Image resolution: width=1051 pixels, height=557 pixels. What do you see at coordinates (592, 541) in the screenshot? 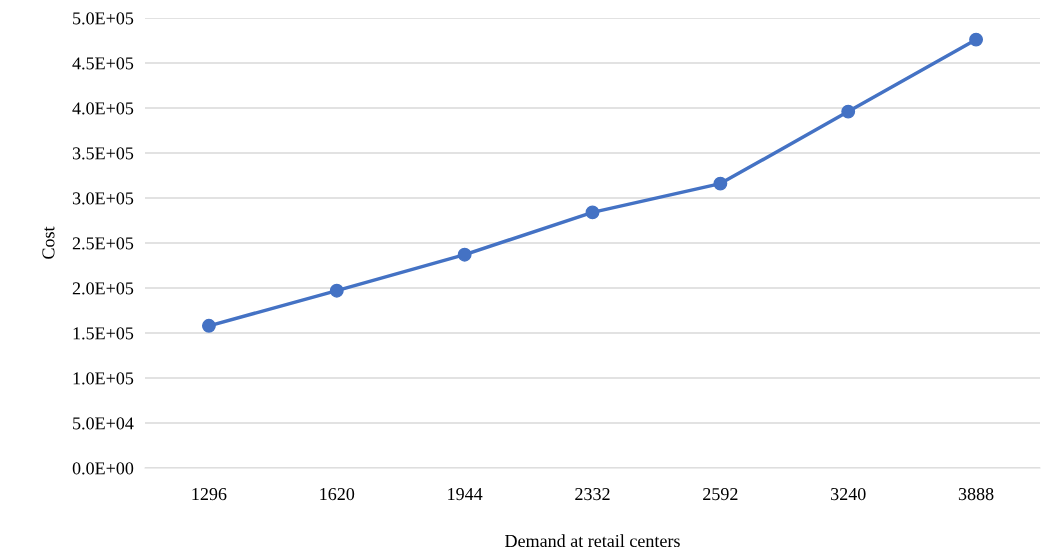
I see `x-axis-title: Demand at retail centers` at bounding box center [592, 541].